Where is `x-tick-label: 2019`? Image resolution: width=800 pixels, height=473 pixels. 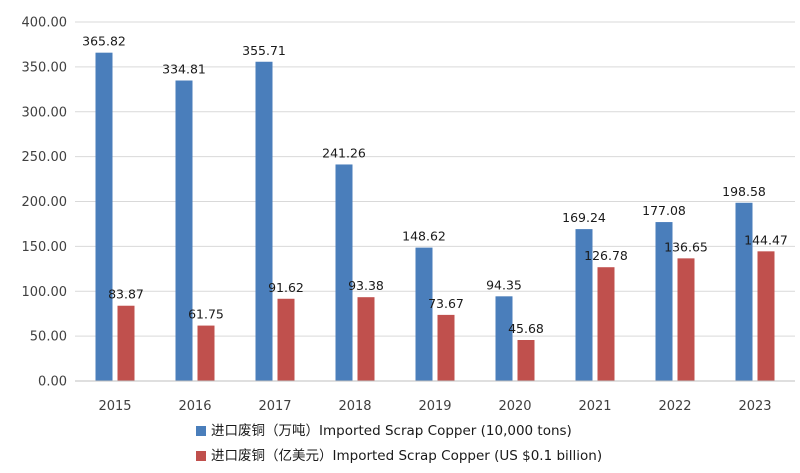
x-tick-label: 2019 is located at coordinates (434, 406).